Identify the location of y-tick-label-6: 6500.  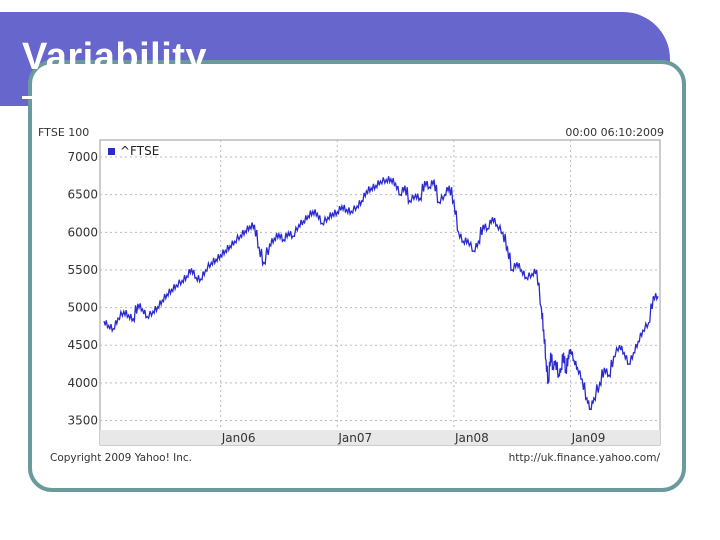
(82, 195).